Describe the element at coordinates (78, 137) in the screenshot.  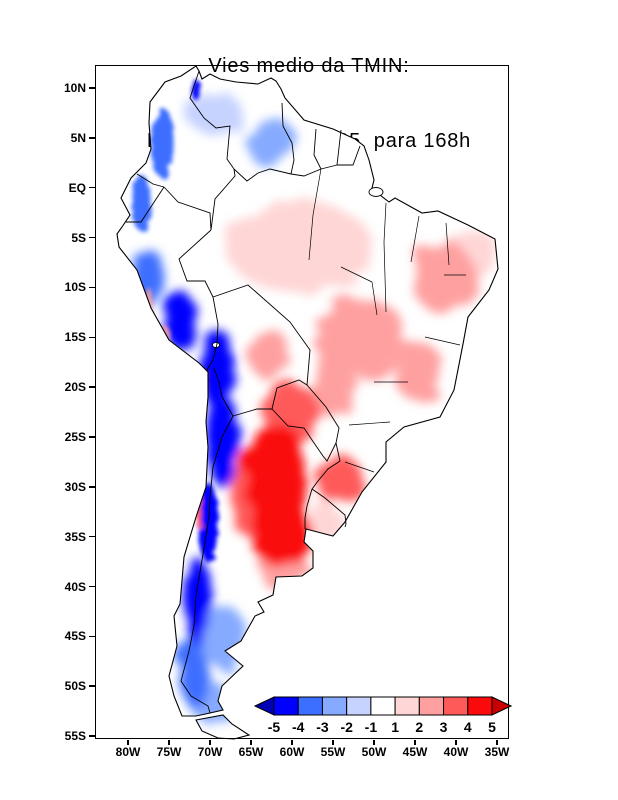
I see `lat-tick-label: 5N` at that location.